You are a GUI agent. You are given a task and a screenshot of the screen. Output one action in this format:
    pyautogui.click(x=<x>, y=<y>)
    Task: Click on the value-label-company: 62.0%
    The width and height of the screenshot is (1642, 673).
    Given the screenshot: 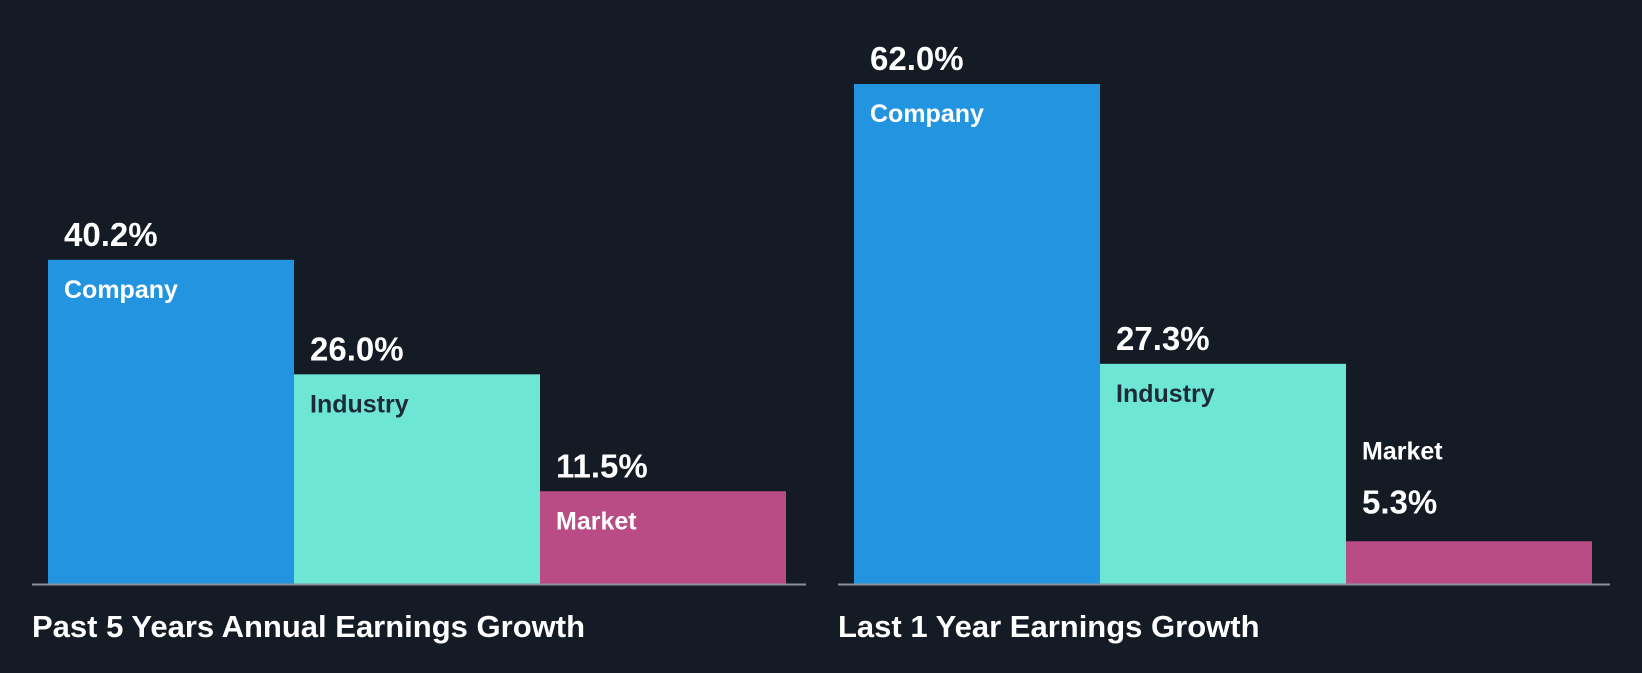 What is the action you would take?
    pyautogui.click(x=917, y=58)
    